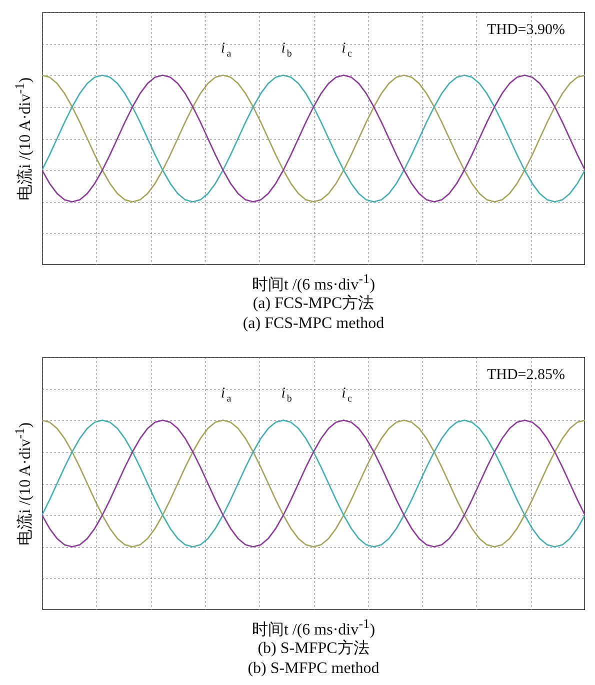  I want to click on text: THD=3.90%, so click(525, 30).